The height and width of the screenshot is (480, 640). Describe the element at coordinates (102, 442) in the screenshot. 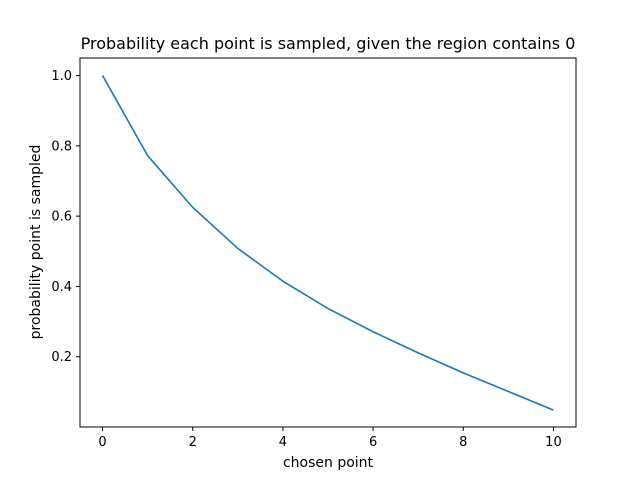

I see `x-tick-label: 0` at that location.